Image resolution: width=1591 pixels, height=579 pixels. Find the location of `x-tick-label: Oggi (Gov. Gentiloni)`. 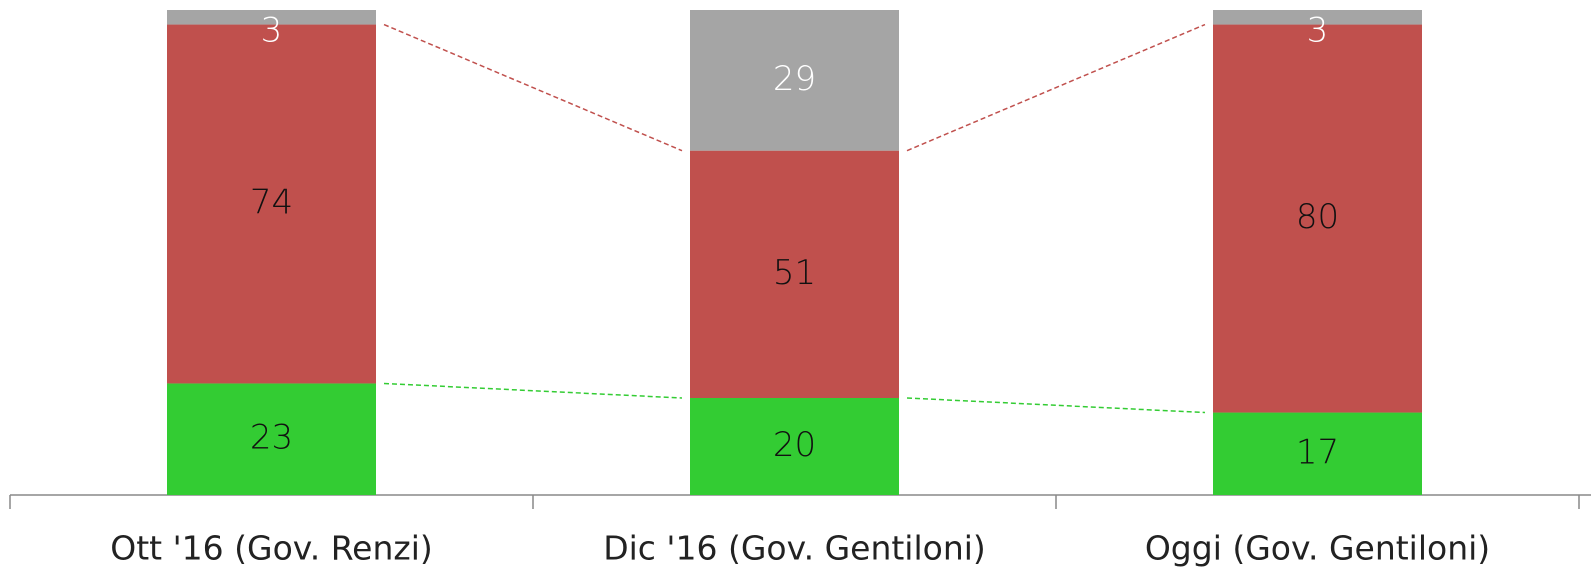

x-tick-label: Oggi (Gov. Gentiloni) is located at coordinates (1317, 548).